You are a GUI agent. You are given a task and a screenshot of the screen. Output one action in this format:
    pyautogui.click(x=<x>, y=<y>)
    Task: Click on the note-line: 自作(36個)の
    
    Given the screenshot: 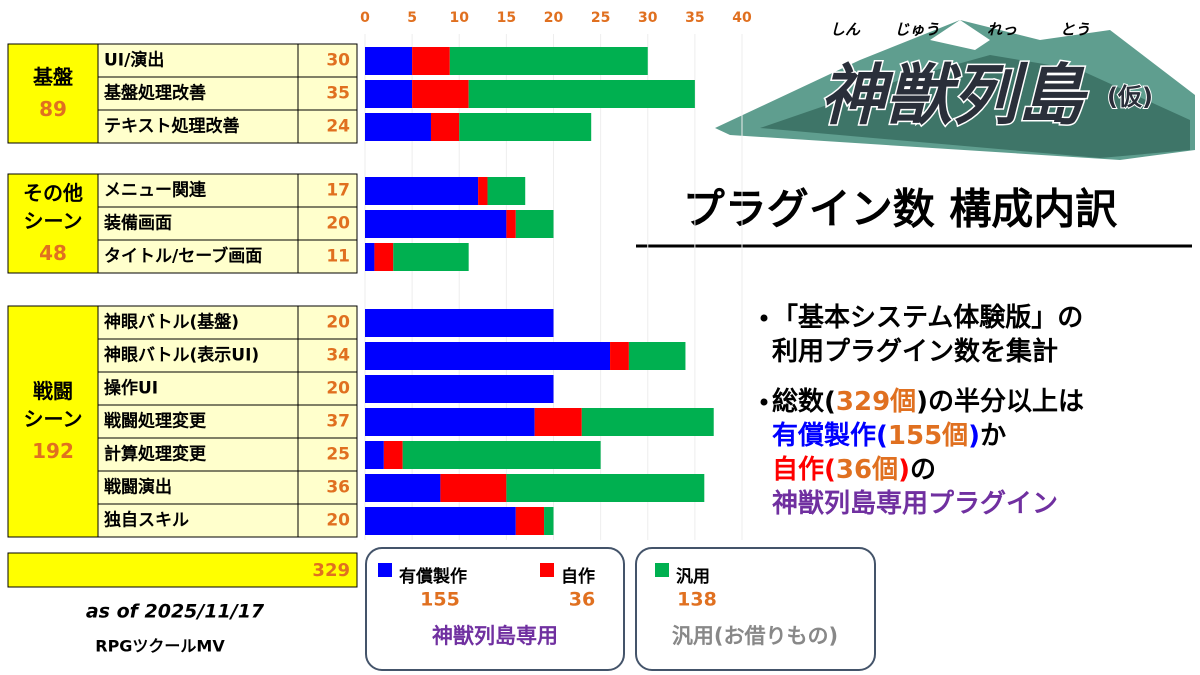 What is the action you would take?
    pyautogui.click(x=854, y=469)
    